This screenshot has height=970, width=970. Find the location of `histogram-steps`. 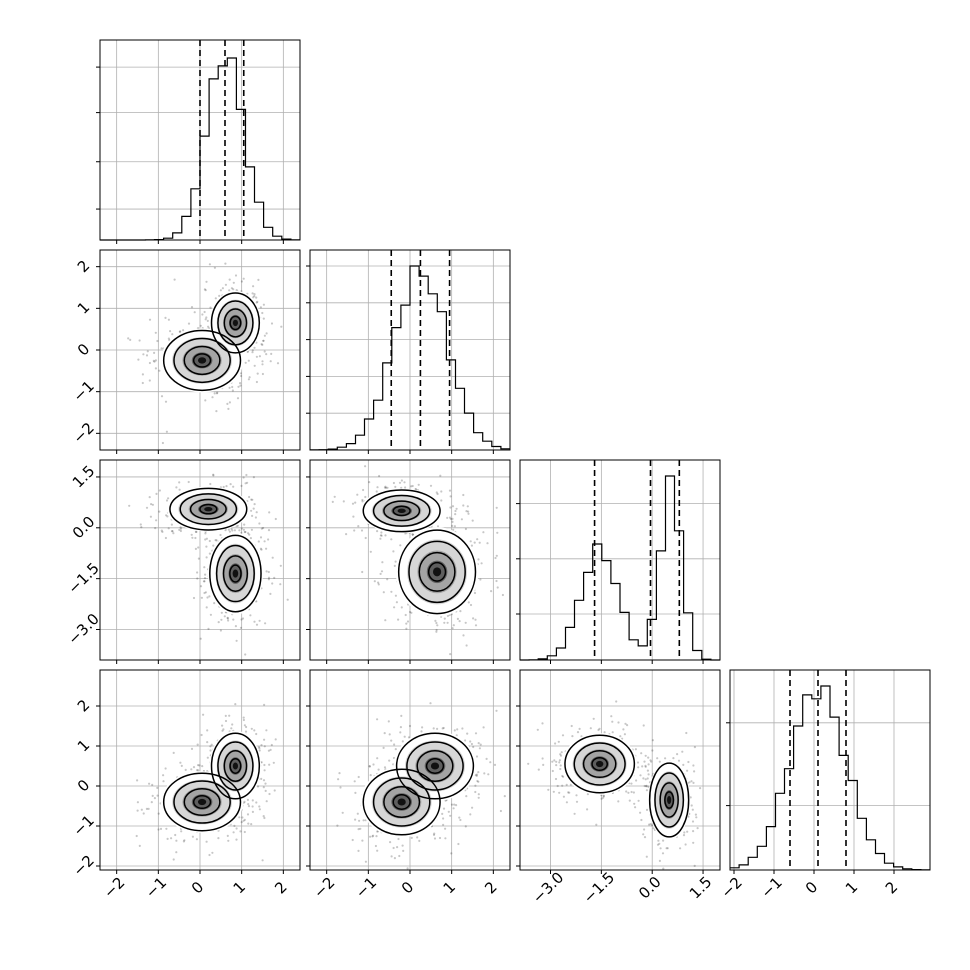

histogram-steps is located at coordinates (410, 358).